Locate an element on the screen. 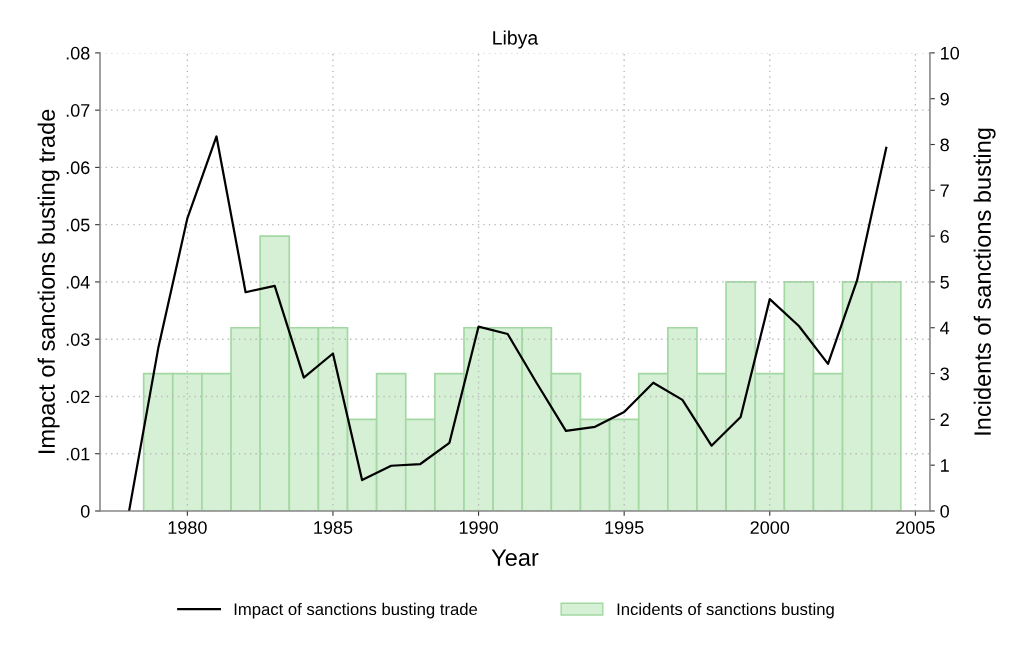 The image size is (1013, 653). y-tick-label: .01 is located at coordinates (78, 454).